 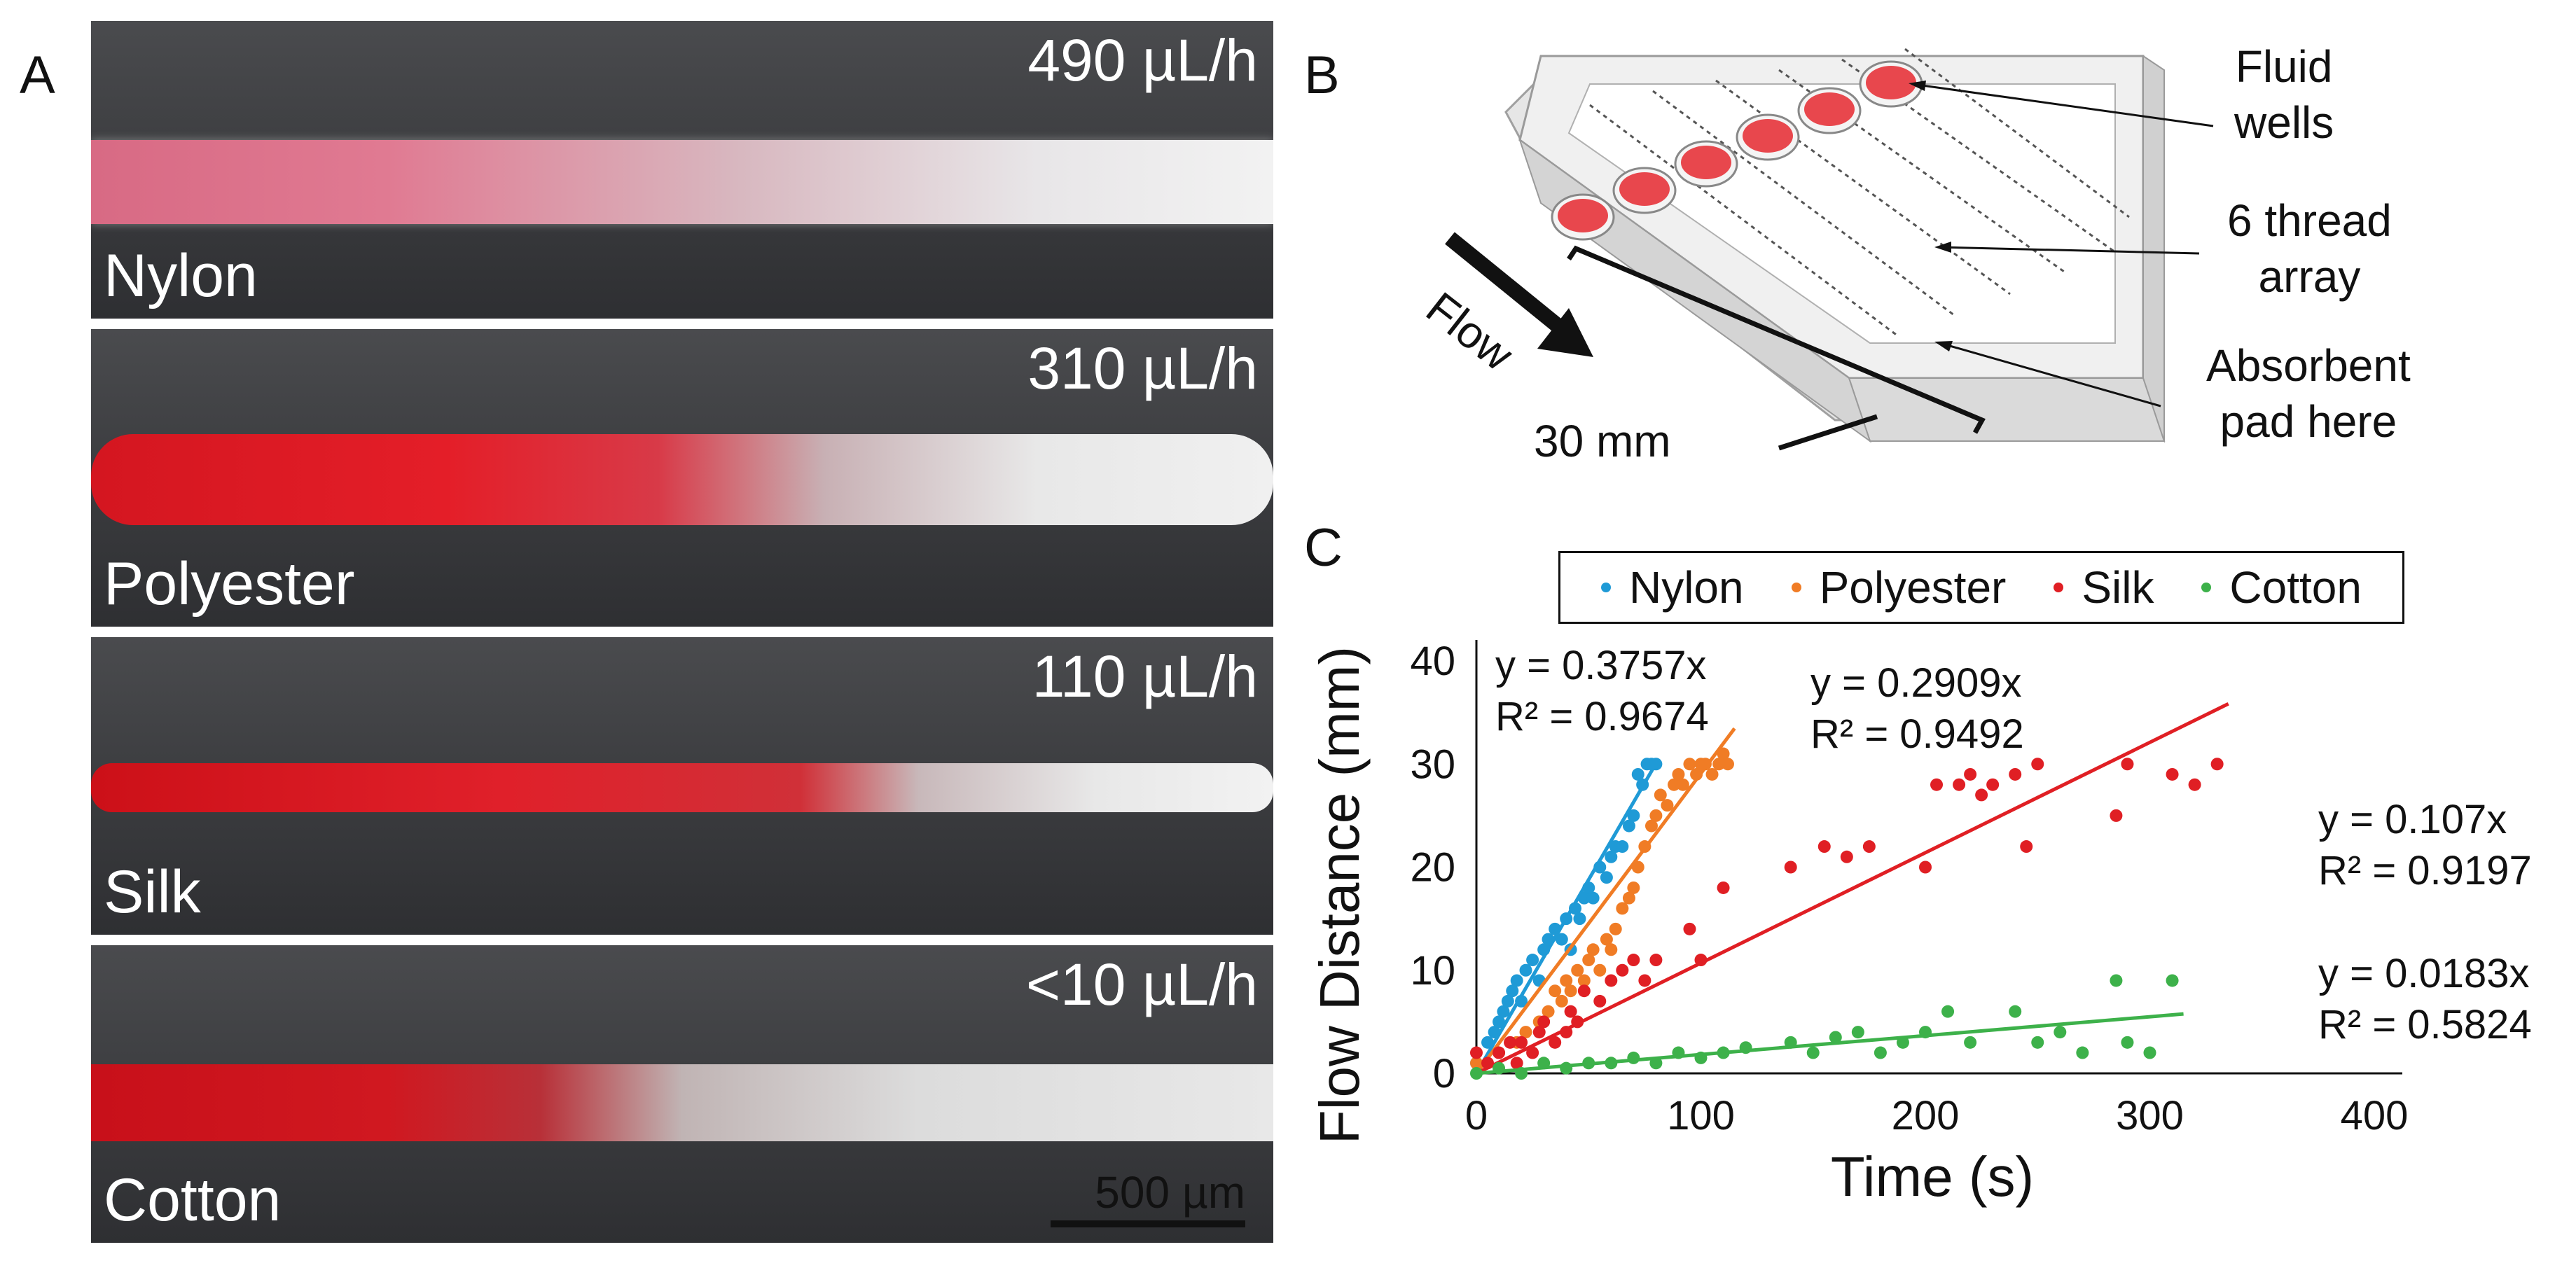 I want to click on length-label: 30 mm, so click(x=1603, y=441).